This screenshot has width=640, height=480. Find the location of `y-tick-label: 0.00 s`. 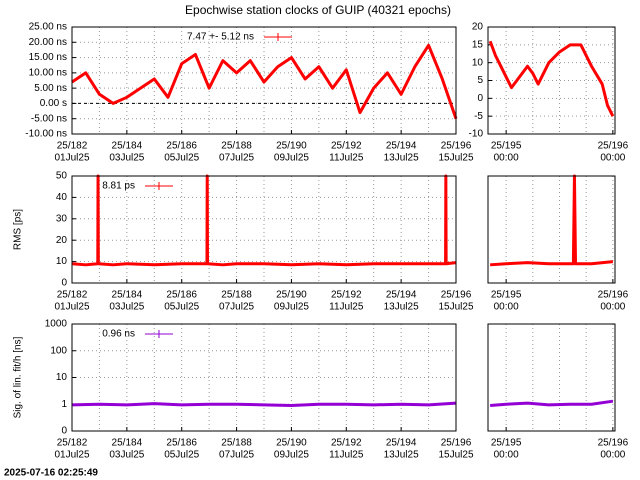

y-tick-label: 0.00 s is located at coordinates (53, 103).